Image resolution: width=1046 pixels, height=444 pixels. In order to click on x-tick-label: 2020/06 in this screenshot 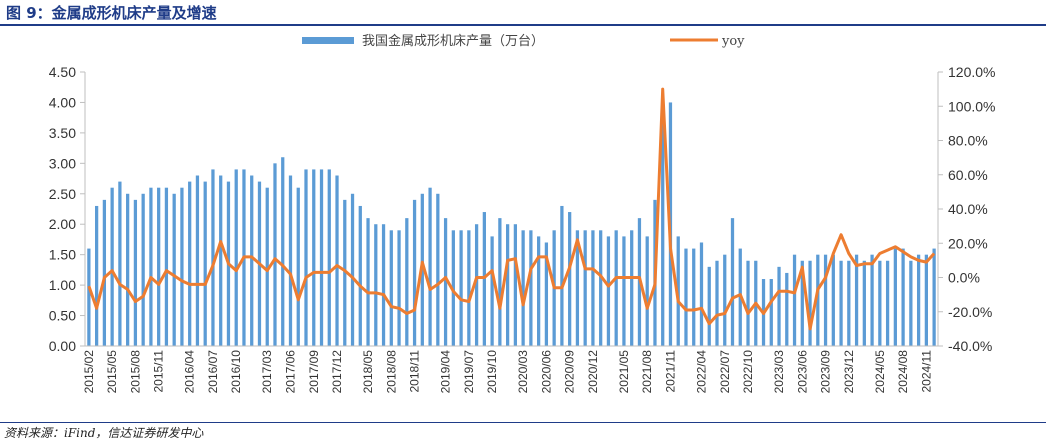, I will do `click(546, 372)`.